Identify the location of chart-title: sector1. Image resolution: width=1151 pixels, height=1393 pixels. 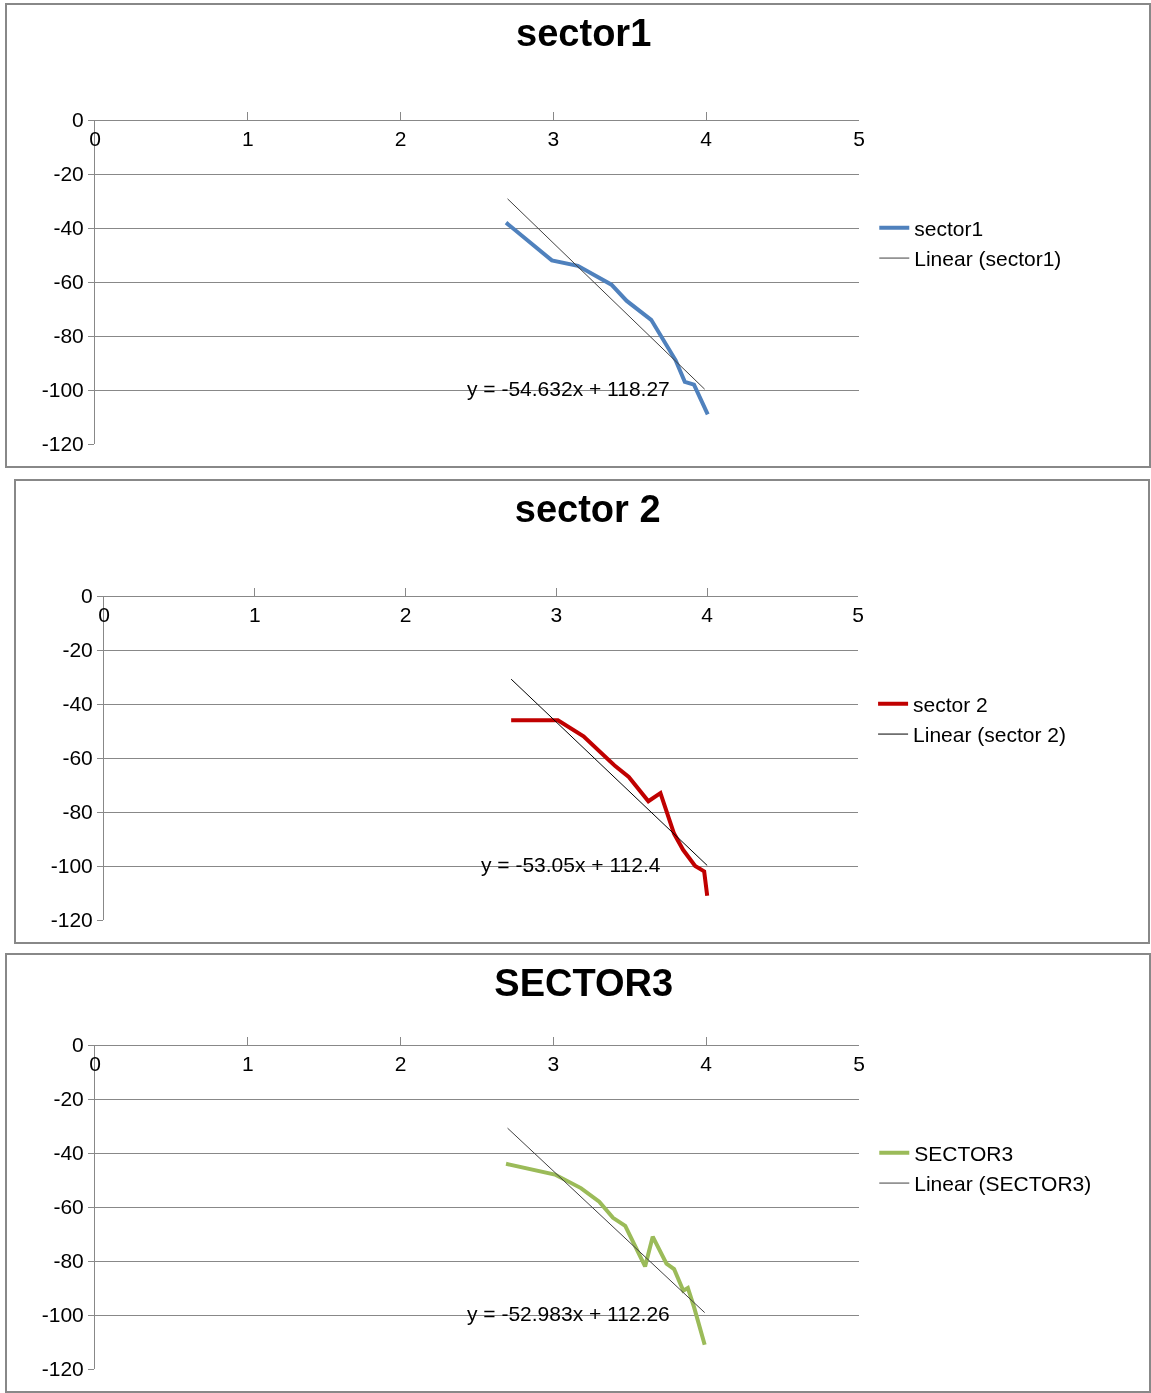
(584, 33).